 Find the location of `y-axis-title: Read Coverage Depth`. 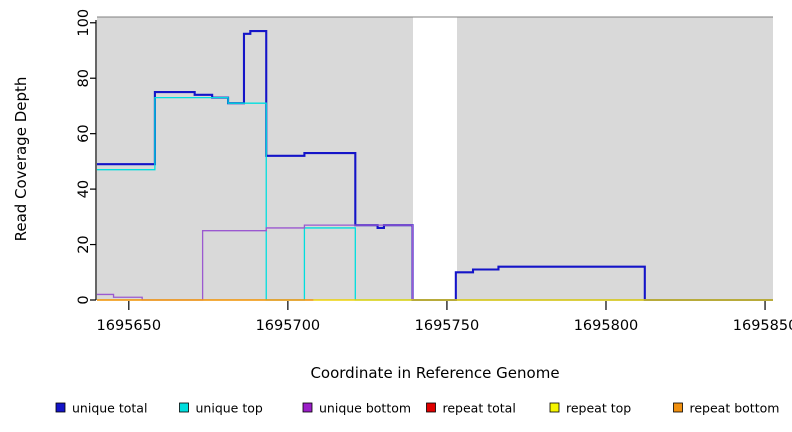

y-axis-title: Read Coverage Depth is located at coordinates (21, 159).